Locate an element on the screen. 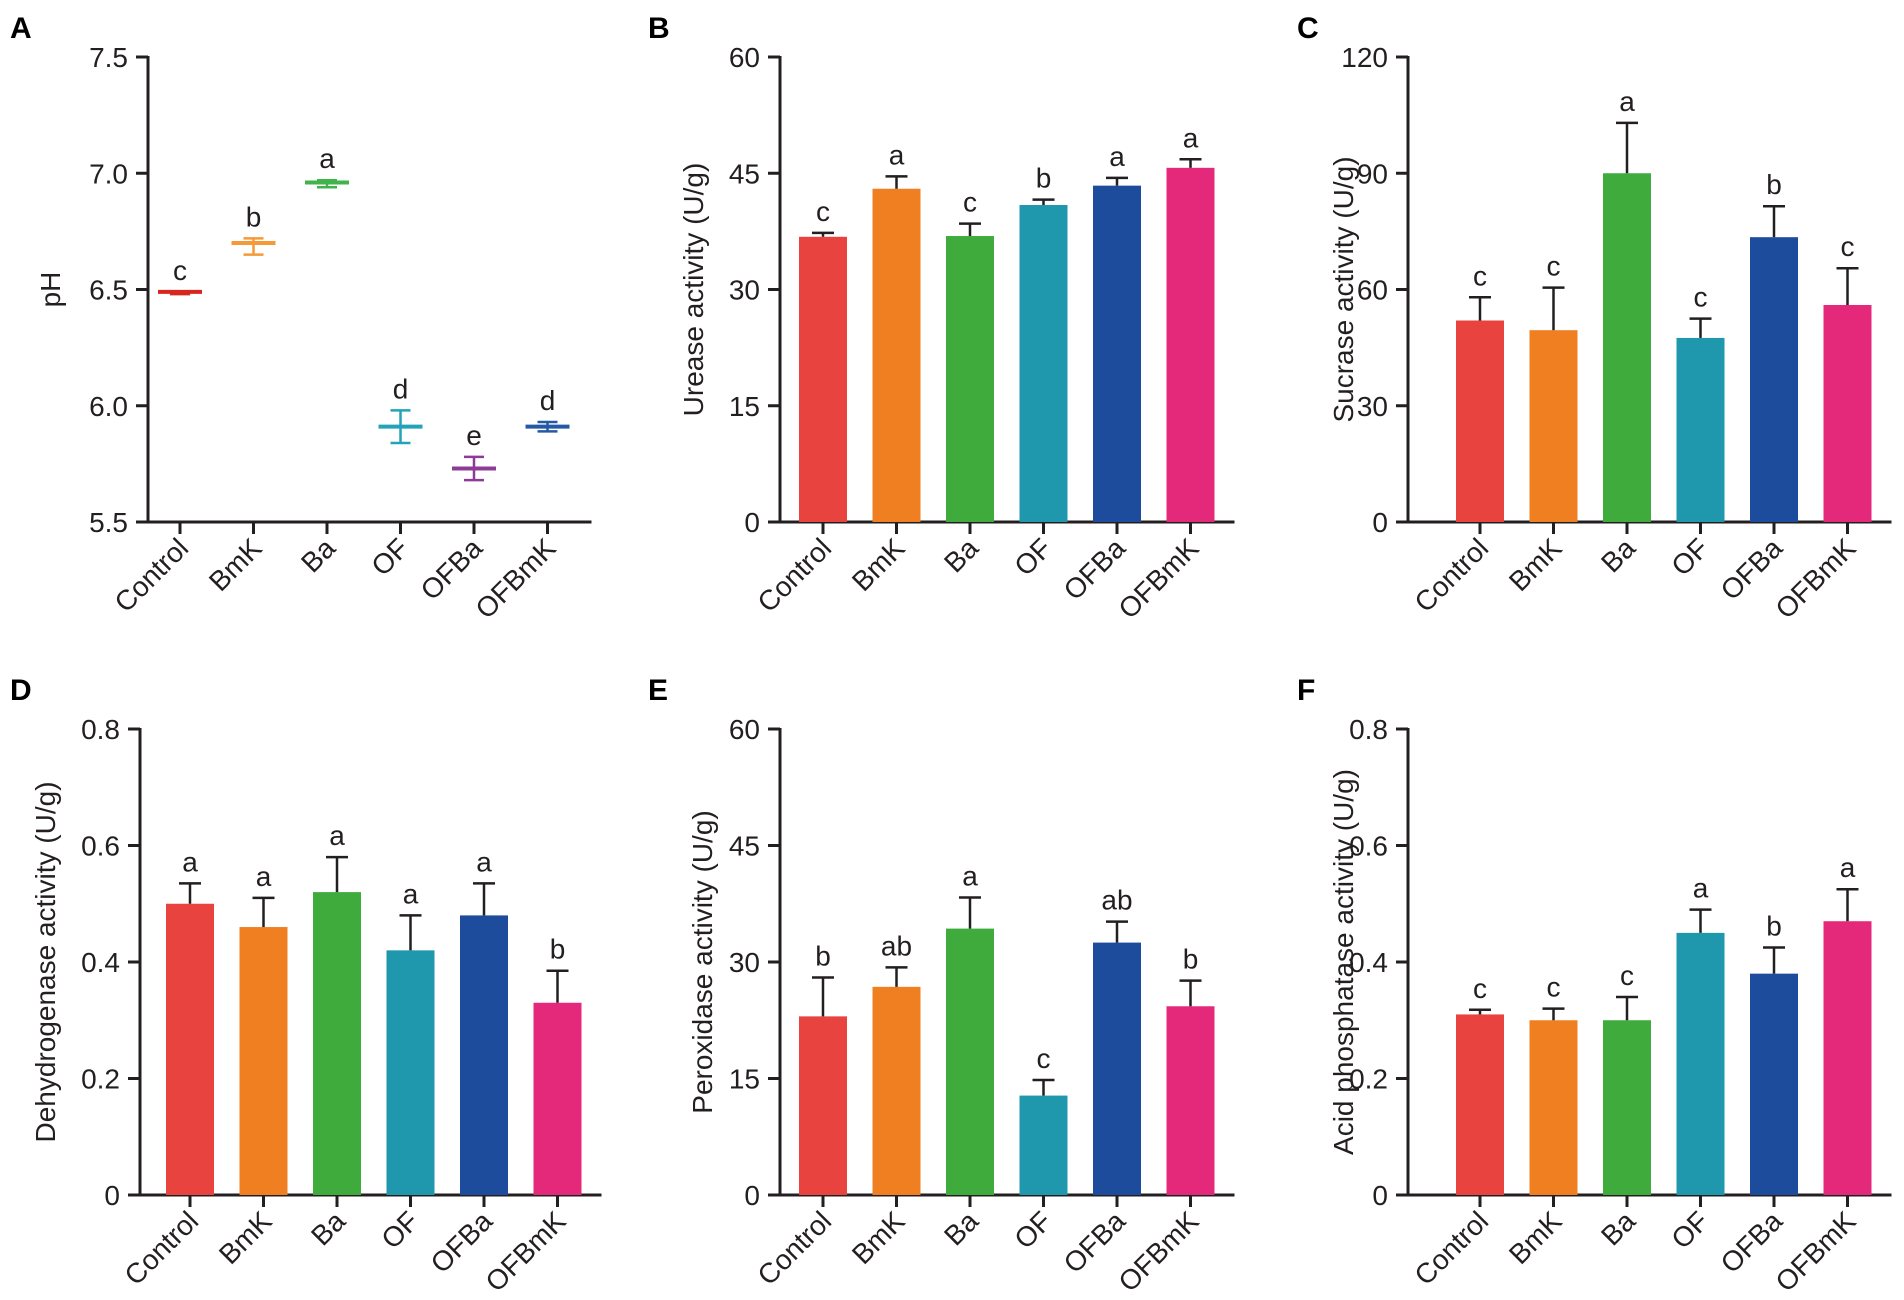 The height and width of the screenshot is (1300, 1904). significance-letter: ab is located at coordinates (1116, 900).